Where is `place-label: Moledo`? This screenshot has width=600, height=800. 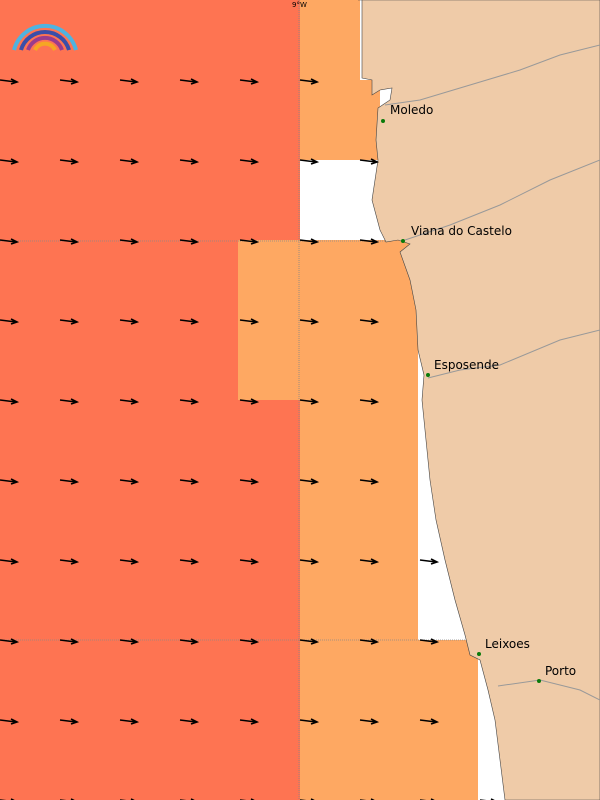 place-label: Moledo is located at coordinates (411, 110).